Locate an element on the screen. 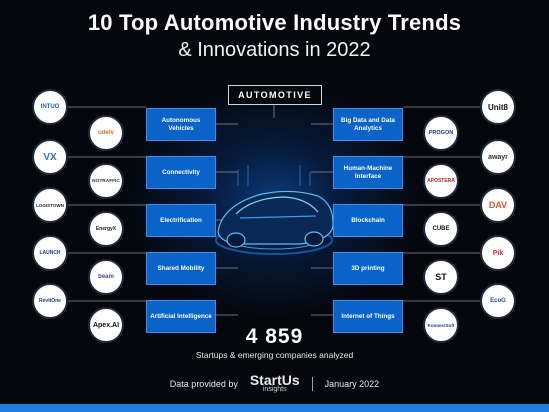 Image resolution: width=549 pixels, height=412 pixels. startus-logo: StartUs insights is located at coordinates (274, 383).